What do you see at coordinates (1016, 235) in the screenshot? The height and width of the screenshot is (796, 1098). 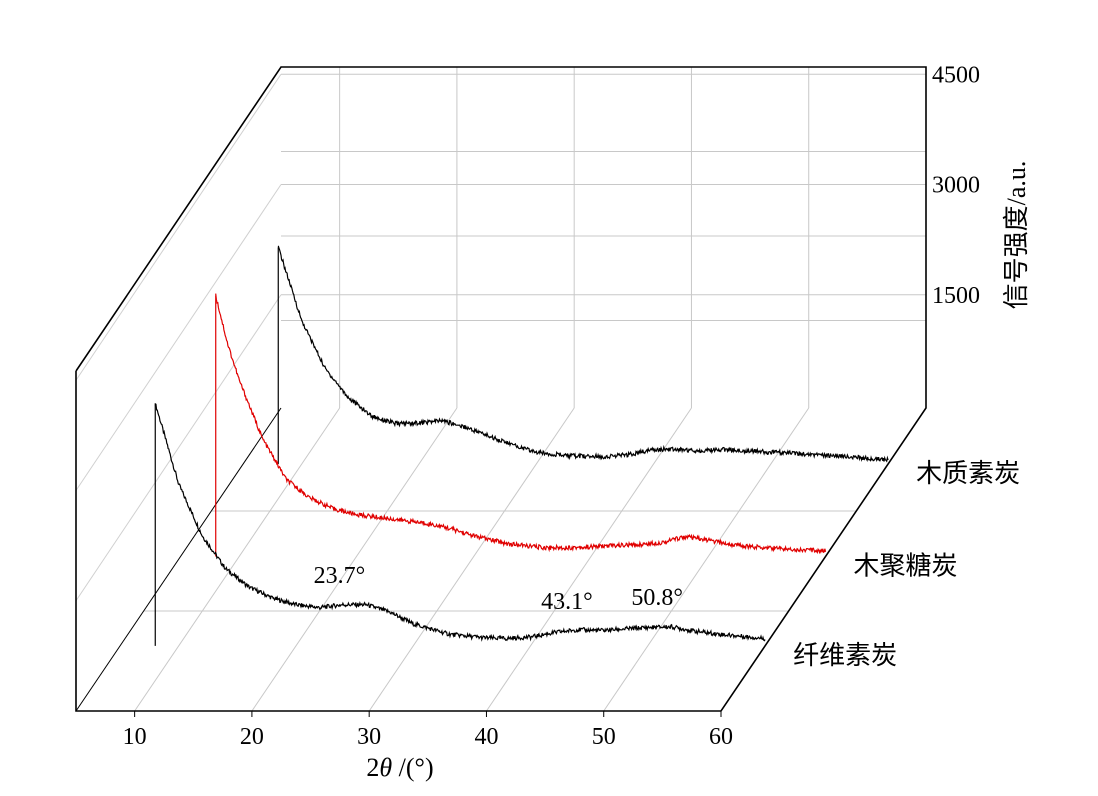 I see `y-axis-label: 信号强度/a.u.` at bounding box center [1016, 235].